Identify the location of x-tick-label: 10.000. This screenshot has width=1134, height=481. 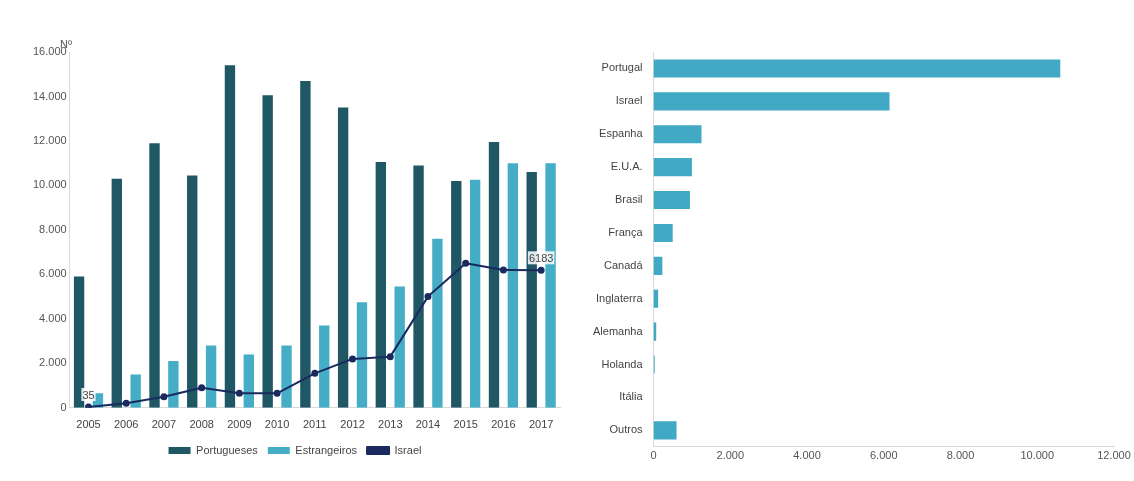
(1037, 455).